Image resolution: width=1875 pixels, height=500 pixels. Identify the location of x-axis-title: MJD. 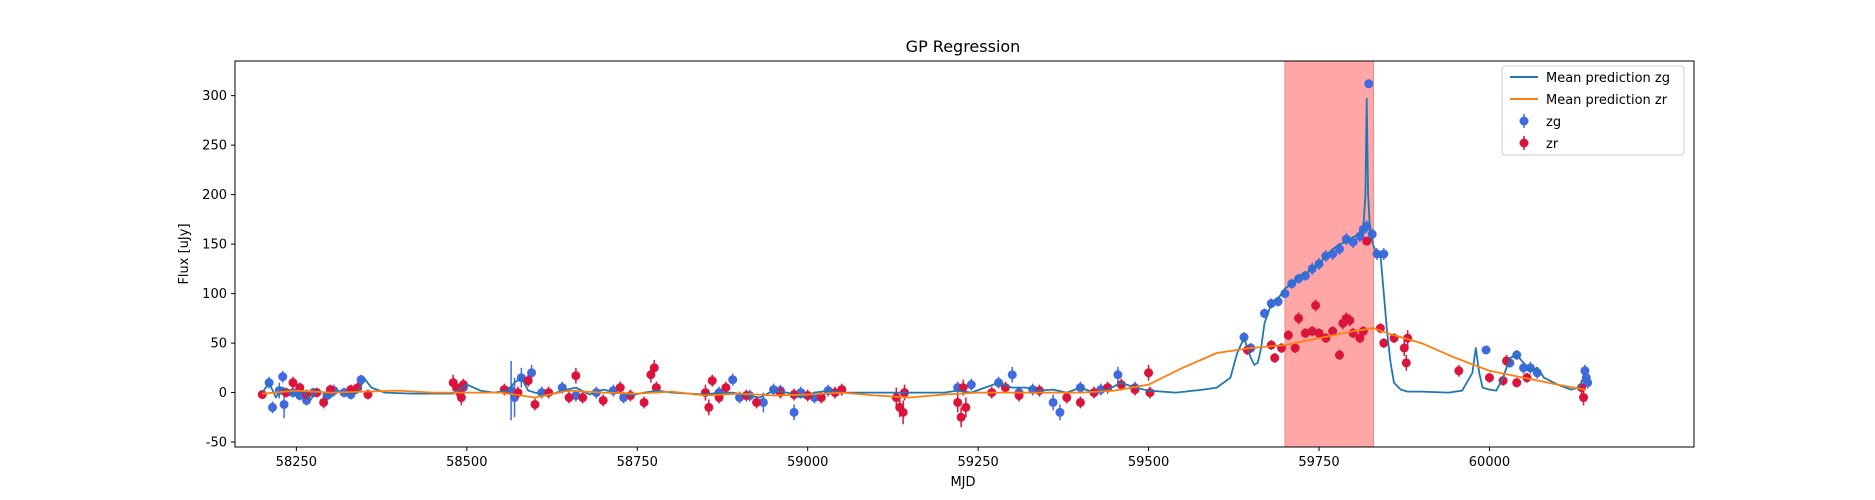
(962, 482).